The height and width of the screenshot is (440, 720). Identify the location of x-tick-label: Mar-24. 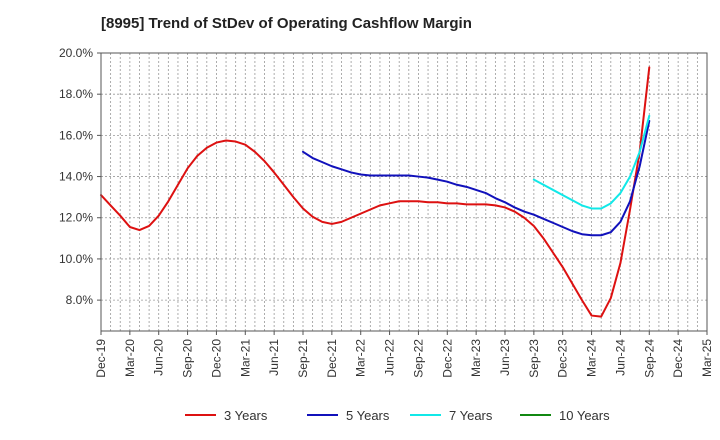
(592, 358).